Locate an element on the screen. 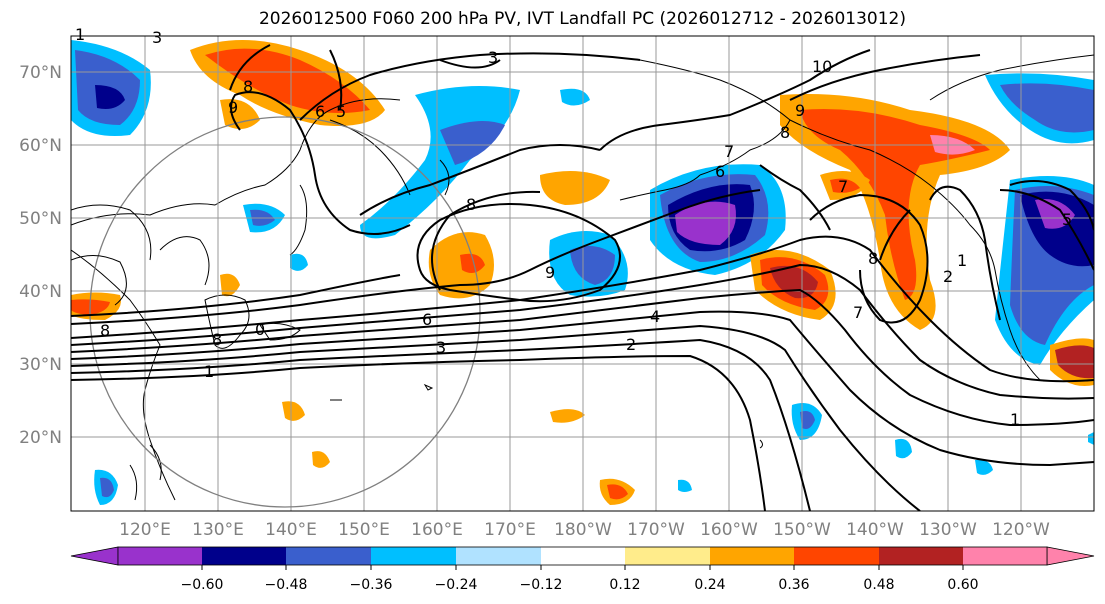  colorbar-tick-label: 0.24 is located at coordinates (709, 585).